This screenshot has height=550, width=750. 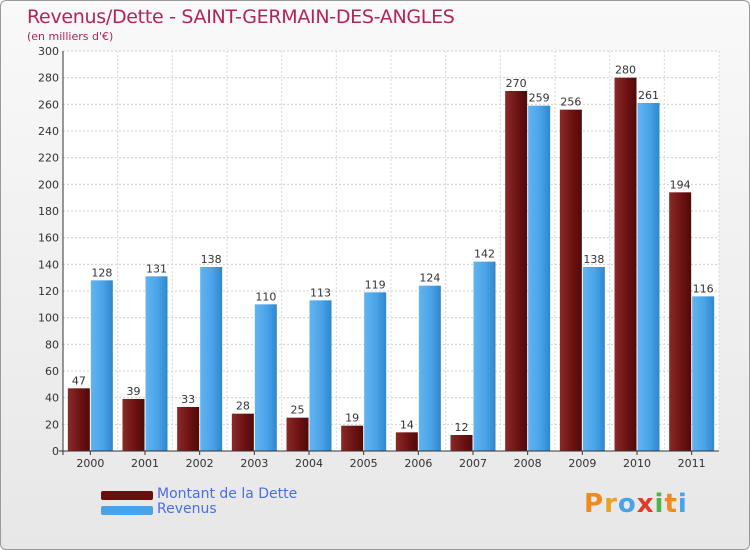 What do you see at coordinates (320, 292) in the screenshot?
I see `data-label: 113` at bounding box center [320, 292].